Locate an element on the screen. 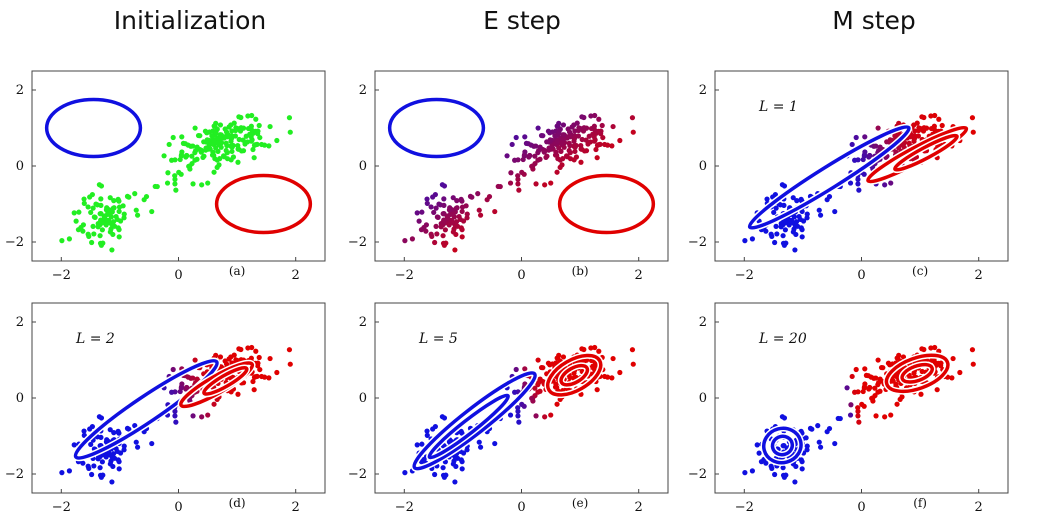  panel-d: −2 0 2 2 0 −2 (d) L = 2 is located at coordinates (165, 408).